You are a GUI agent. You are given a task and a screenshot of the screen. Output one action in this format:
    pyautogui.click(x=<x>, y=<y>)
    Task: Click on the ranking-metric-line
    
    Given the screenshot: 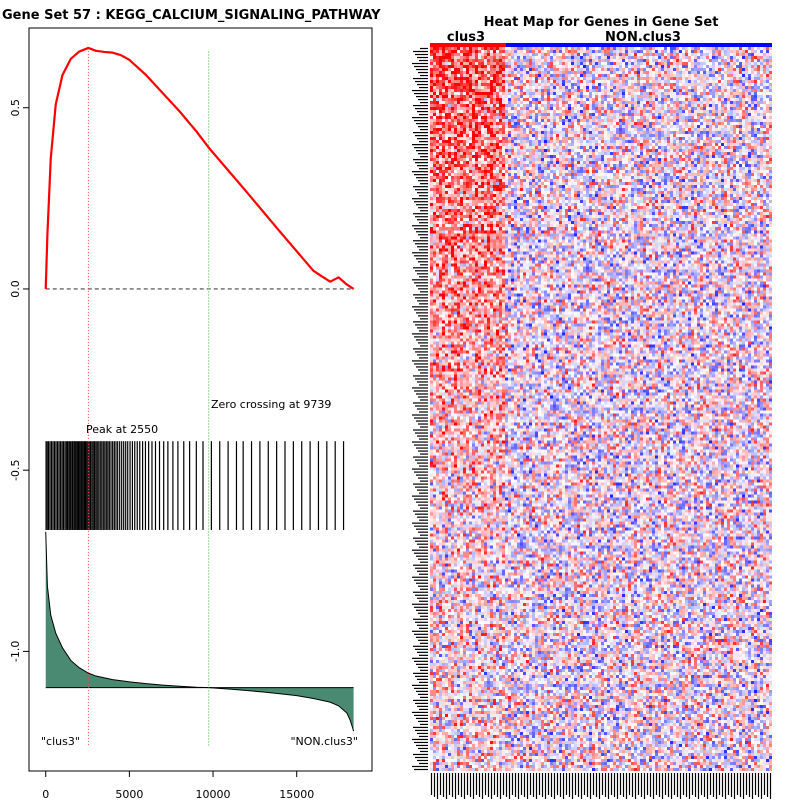 What is the action you would take?
    pyautogui.click(x=200, y=631)
    